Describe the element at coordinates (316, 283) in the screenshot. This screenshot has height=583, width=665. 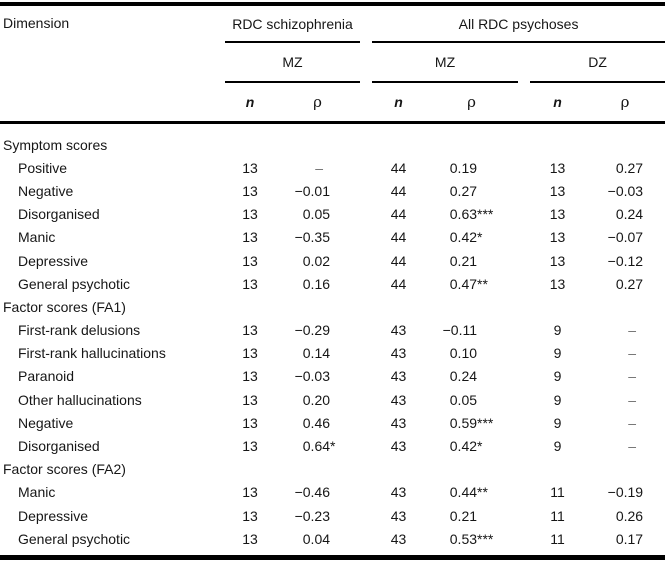
I see `rho-value: 0.16` at that location.